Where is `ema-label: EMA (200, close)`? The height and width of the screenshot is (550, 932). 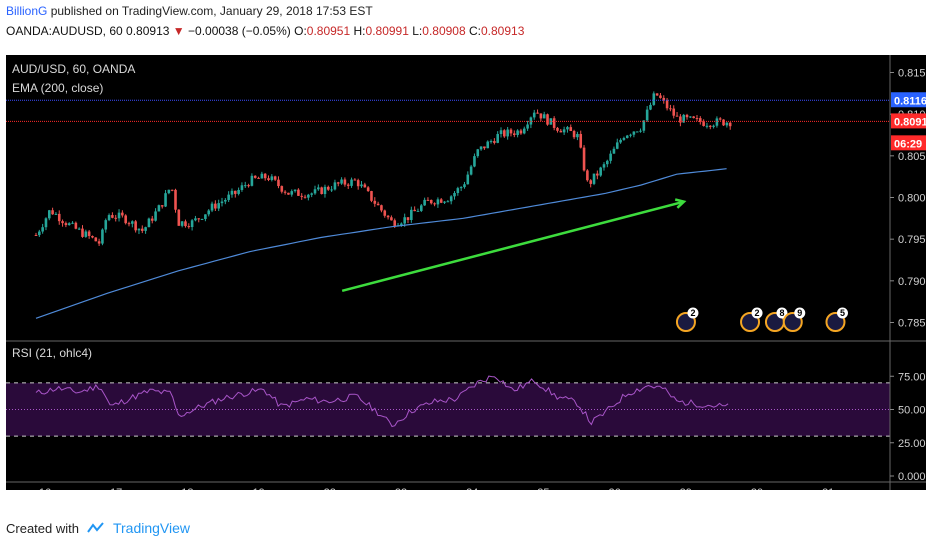
ema-label: EMA (200, close) is located at coordinates (57, 88).